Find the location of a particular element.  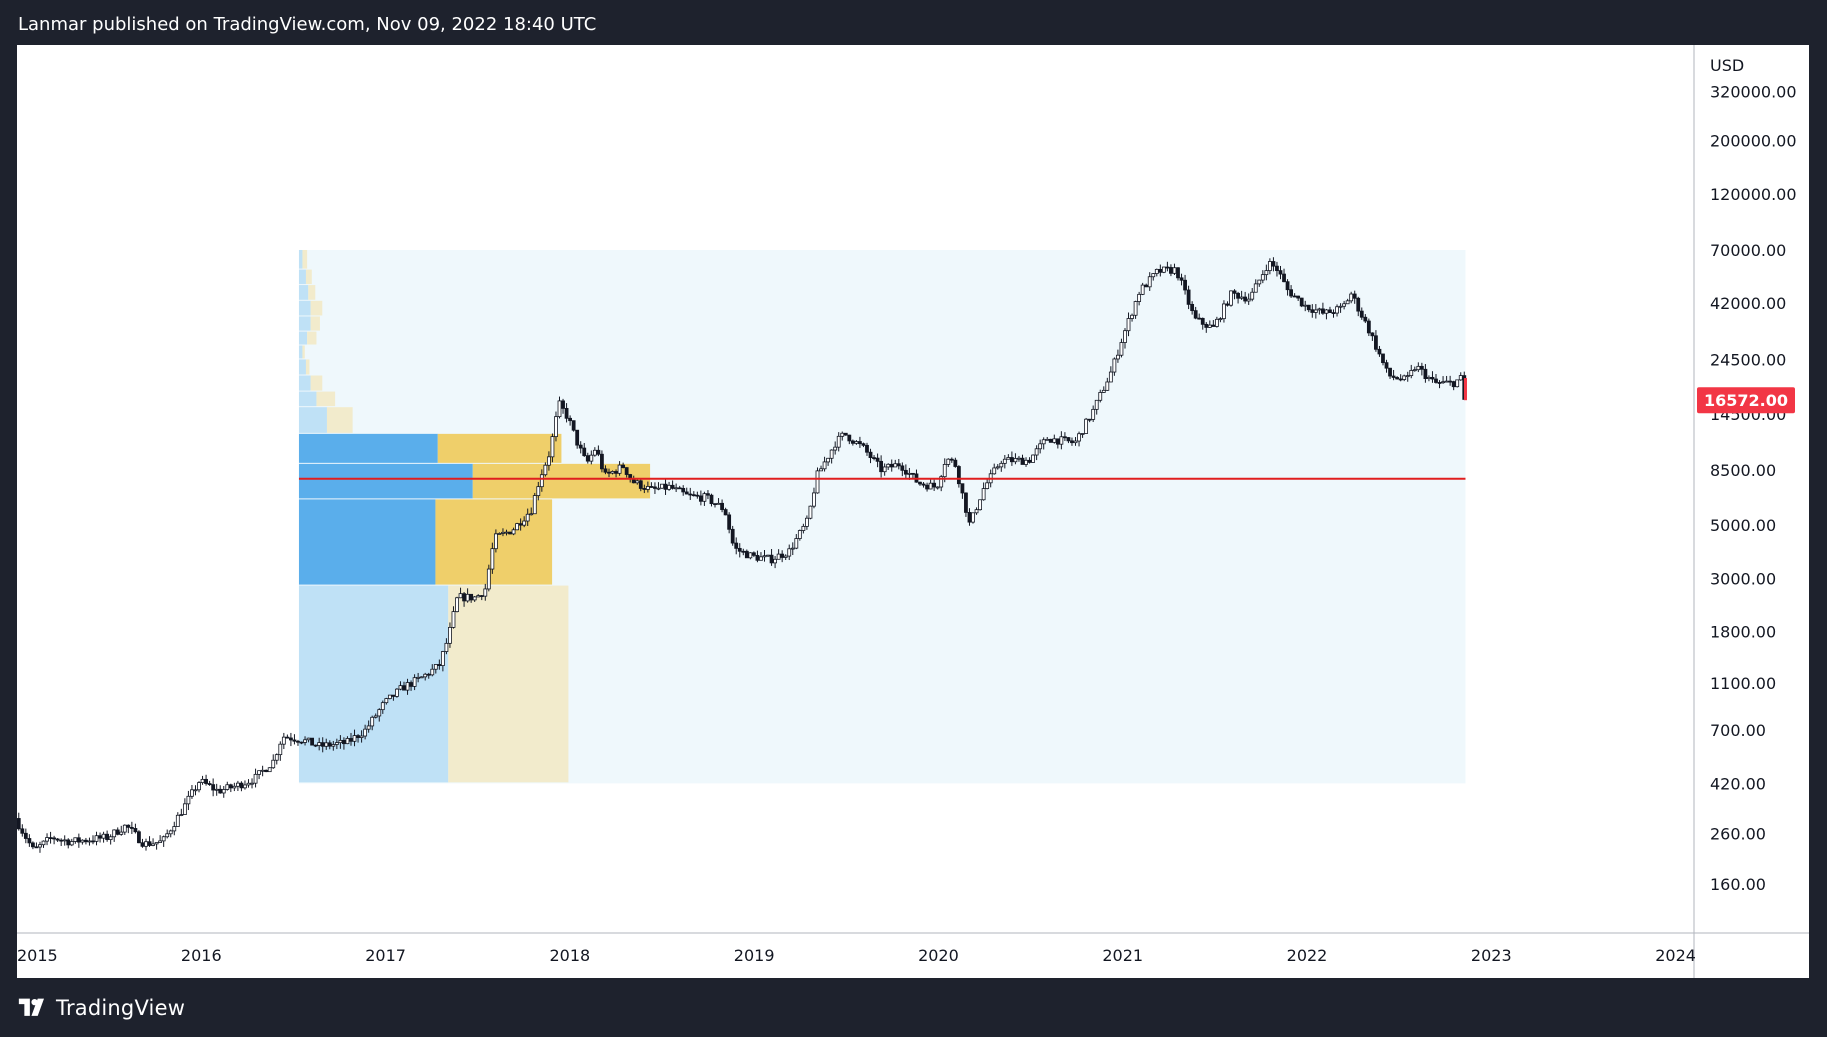

x-tick-label: 2019 is located at coordinates (754, 955).